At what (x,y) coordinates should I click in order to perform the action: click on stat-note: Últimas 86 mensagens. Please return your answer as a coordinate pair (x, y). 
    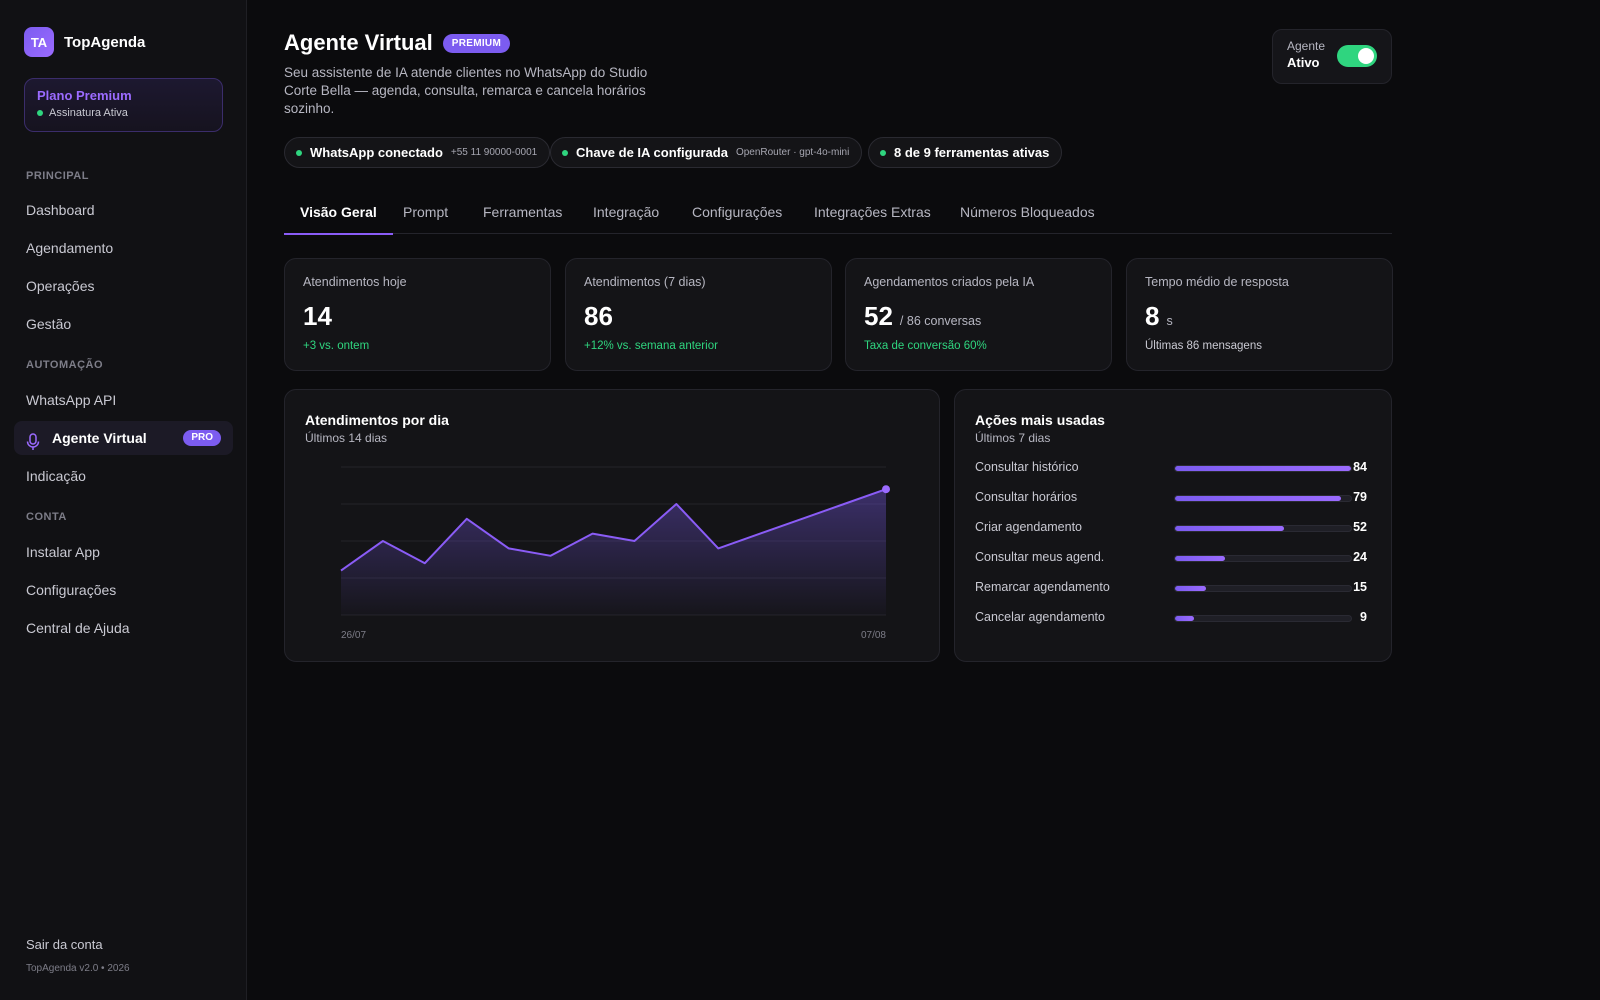
    Looking at the image, I should click on (1203, 346).